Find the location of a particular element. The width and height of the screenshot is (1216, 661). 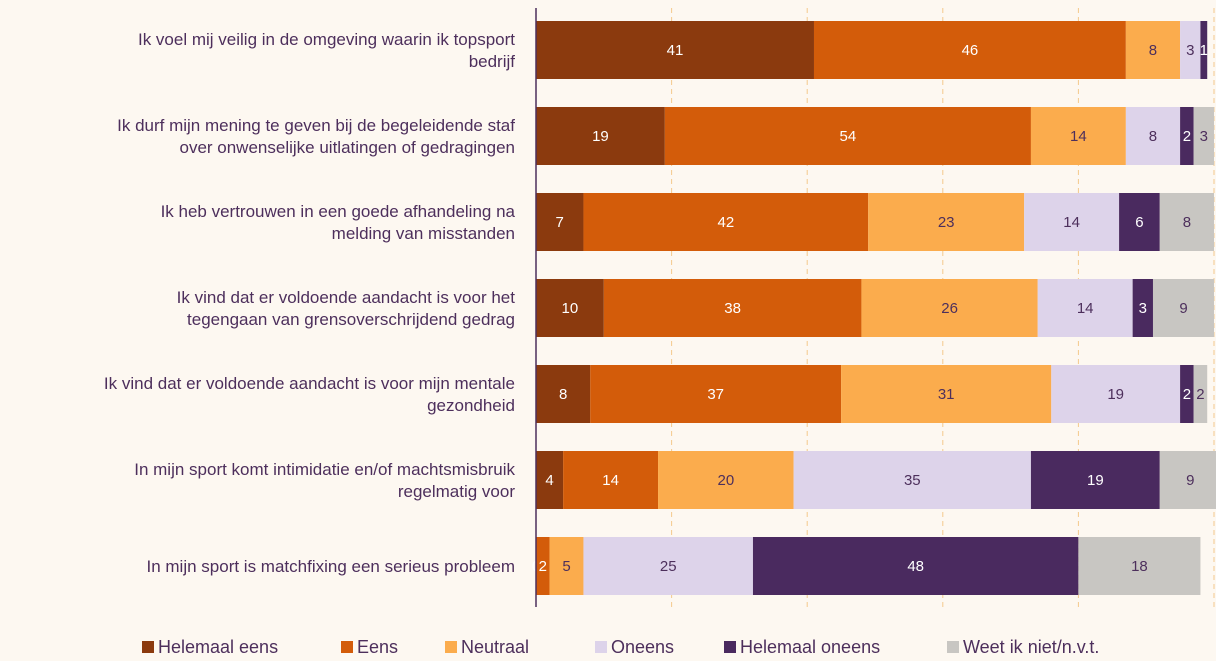

category-label: melding van misstanden is located at coordinates (423, 233).